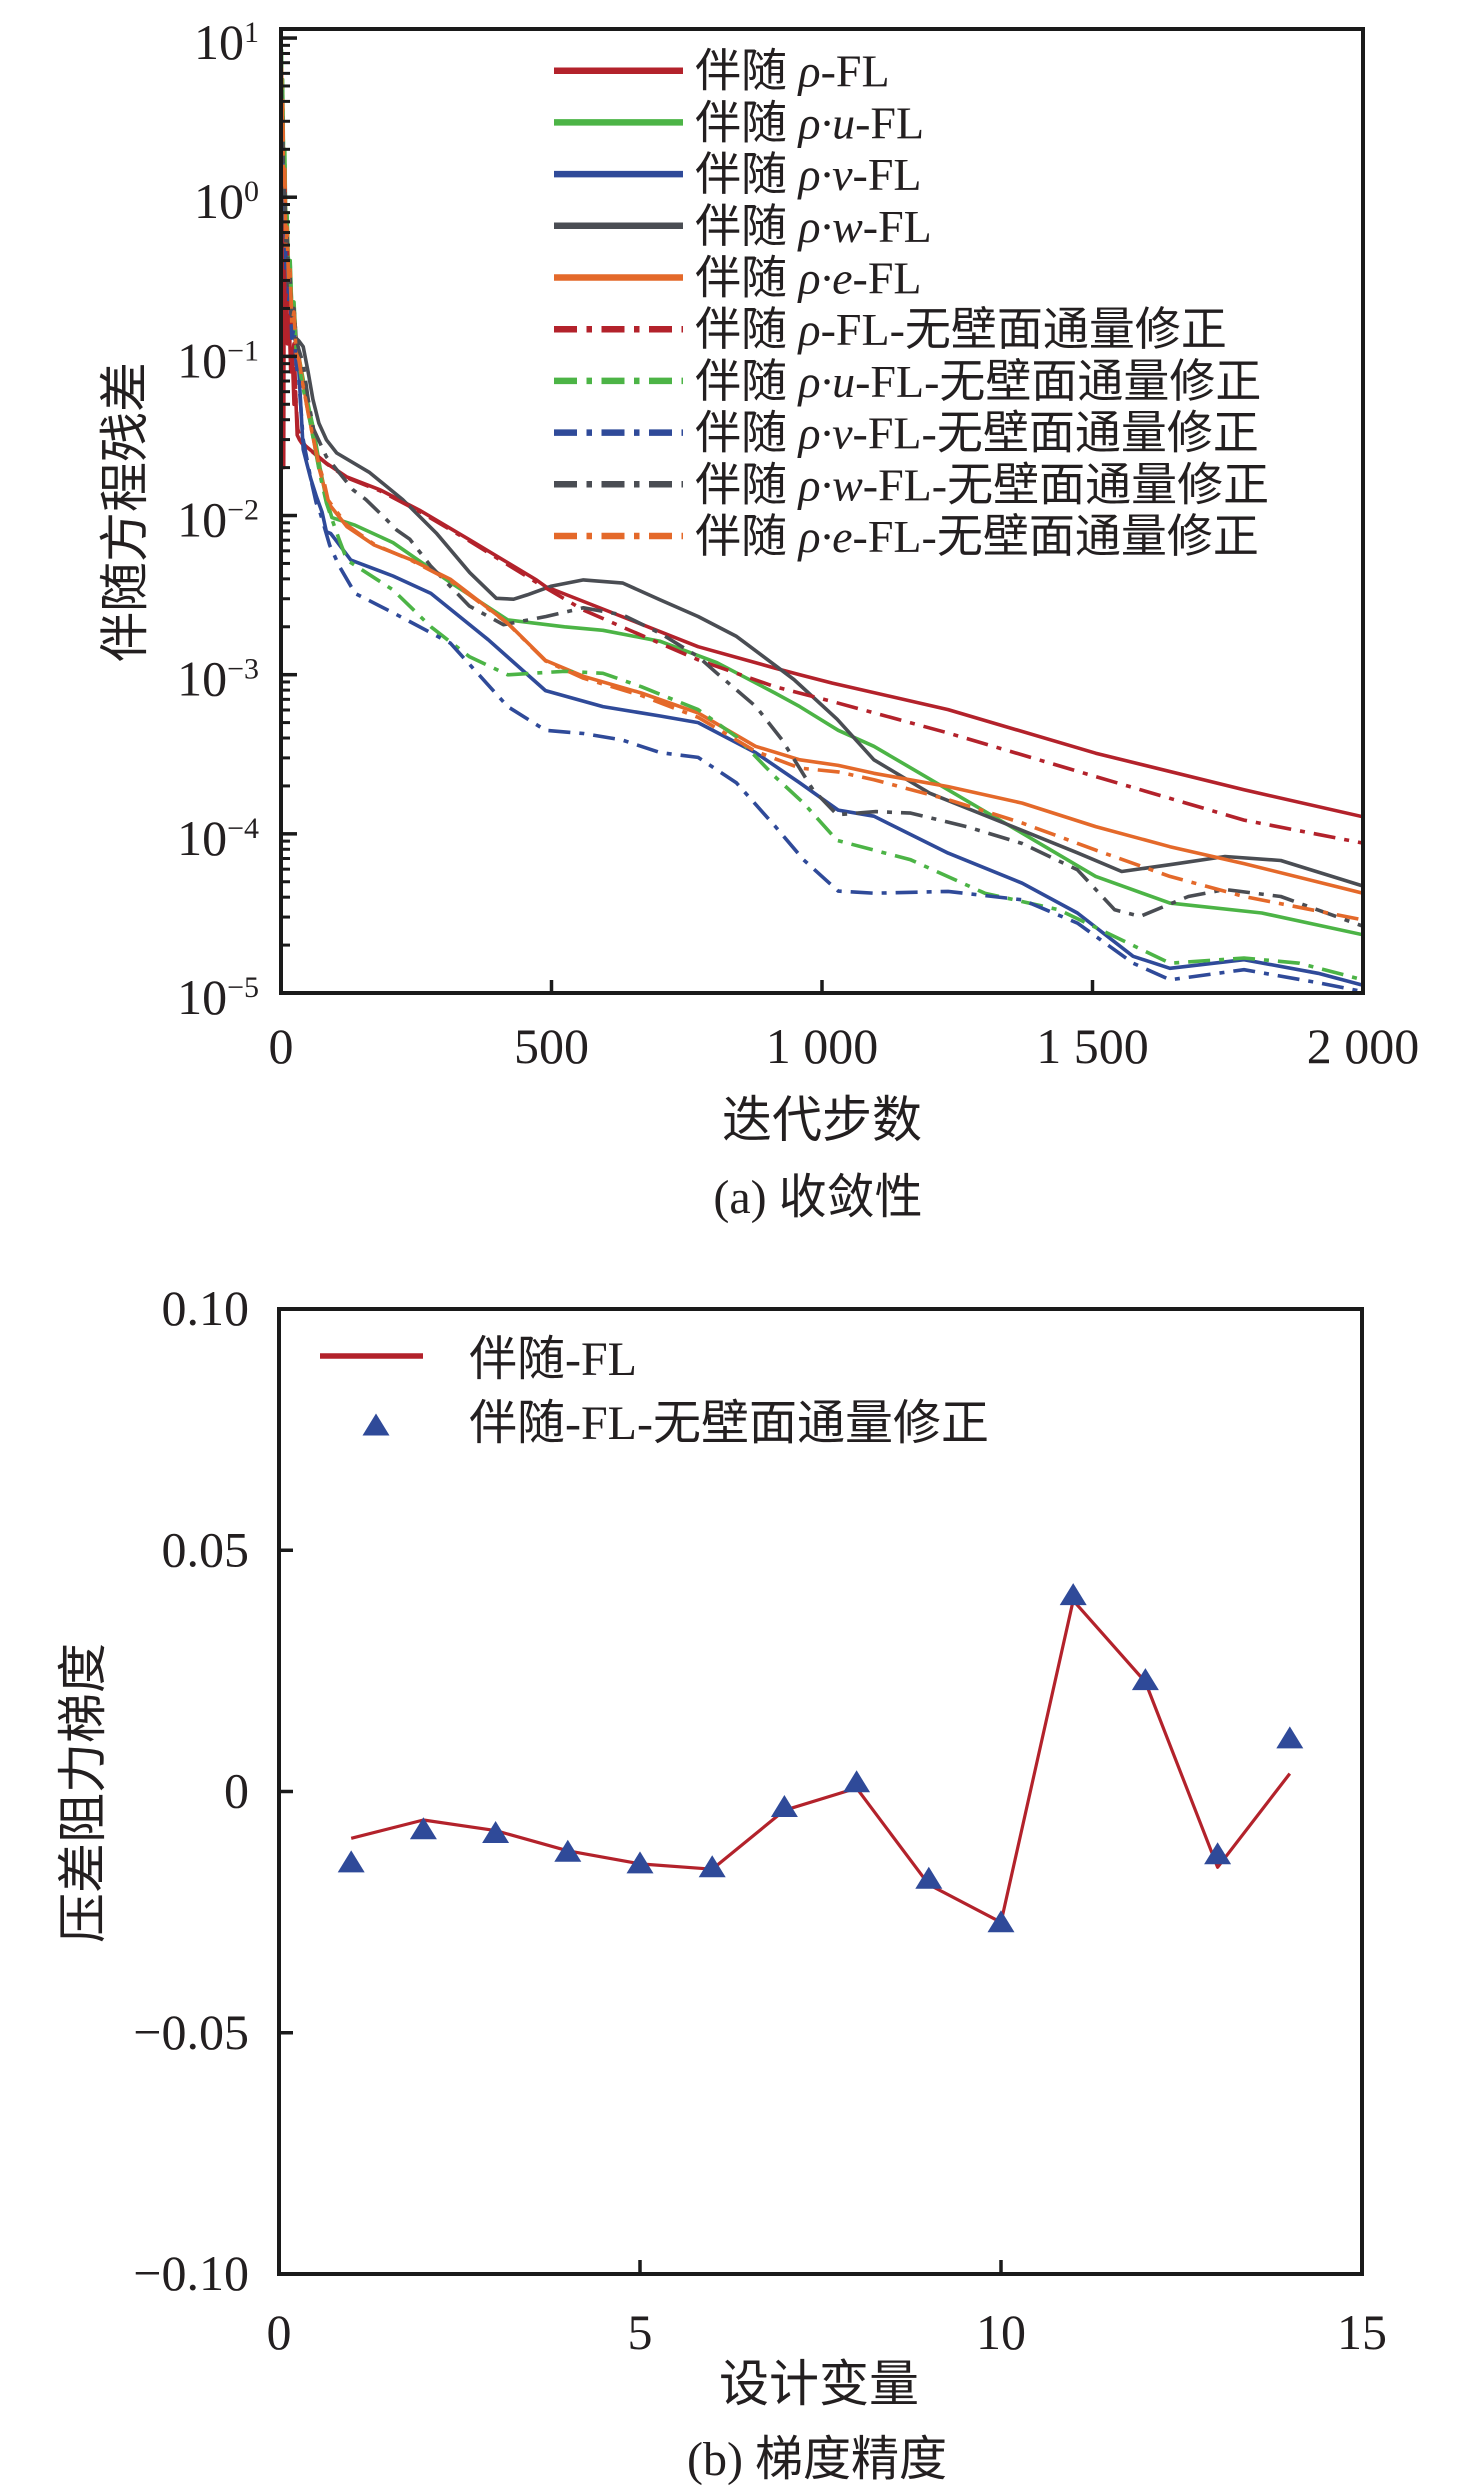  What do you see at coordinates (821, 1761) in the screenshot?
I see `series-line-adjoint-fl` at bounding box center [821, 1761].